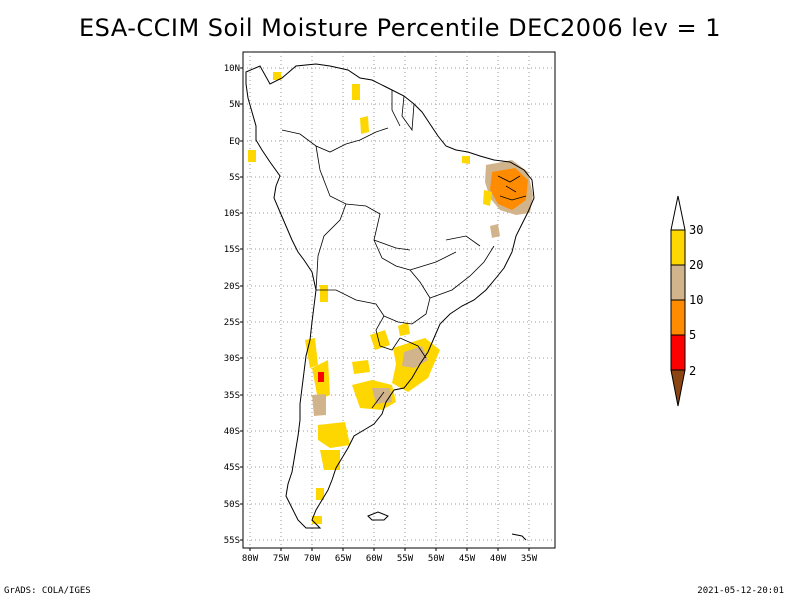 The image size is (800, 600). What do you see at coordinates (378, 516) in the screenshot?
I see `falklands` at bounding box center [378, 516].